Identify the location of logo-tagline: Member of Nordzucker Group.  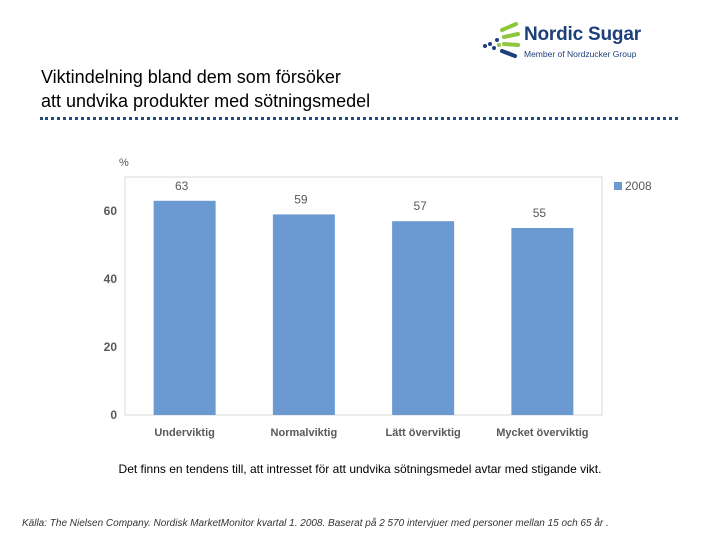
(580, 54).